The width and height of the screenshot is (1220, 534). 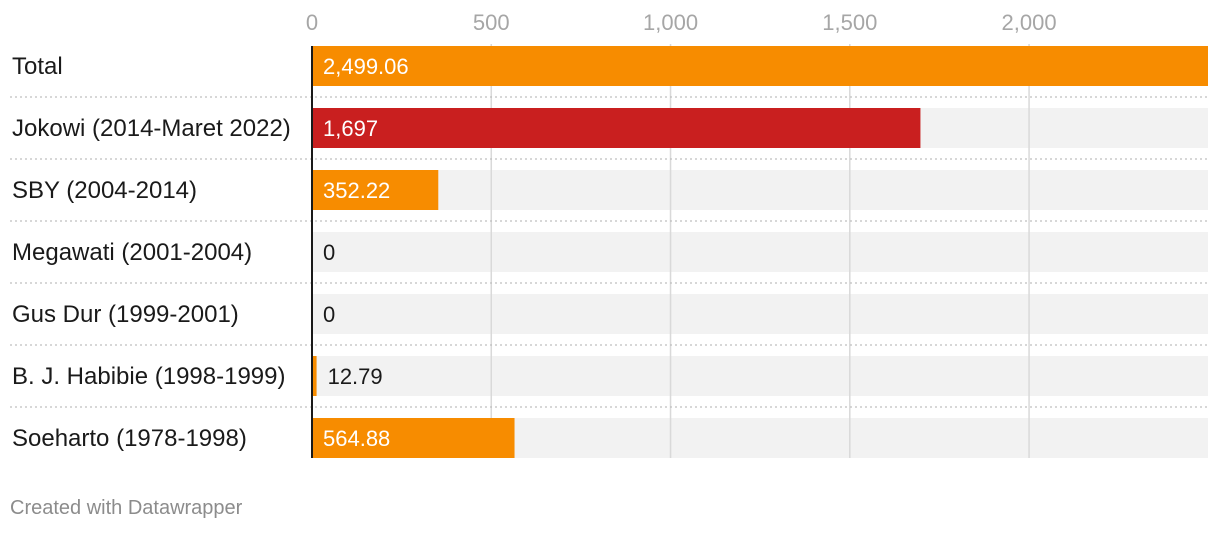 What do you see at coordinates (149, 376) in the screenshot?
I see `category-label: B. J. Habibie (1998-1999)` at bounding box center [149, 376].